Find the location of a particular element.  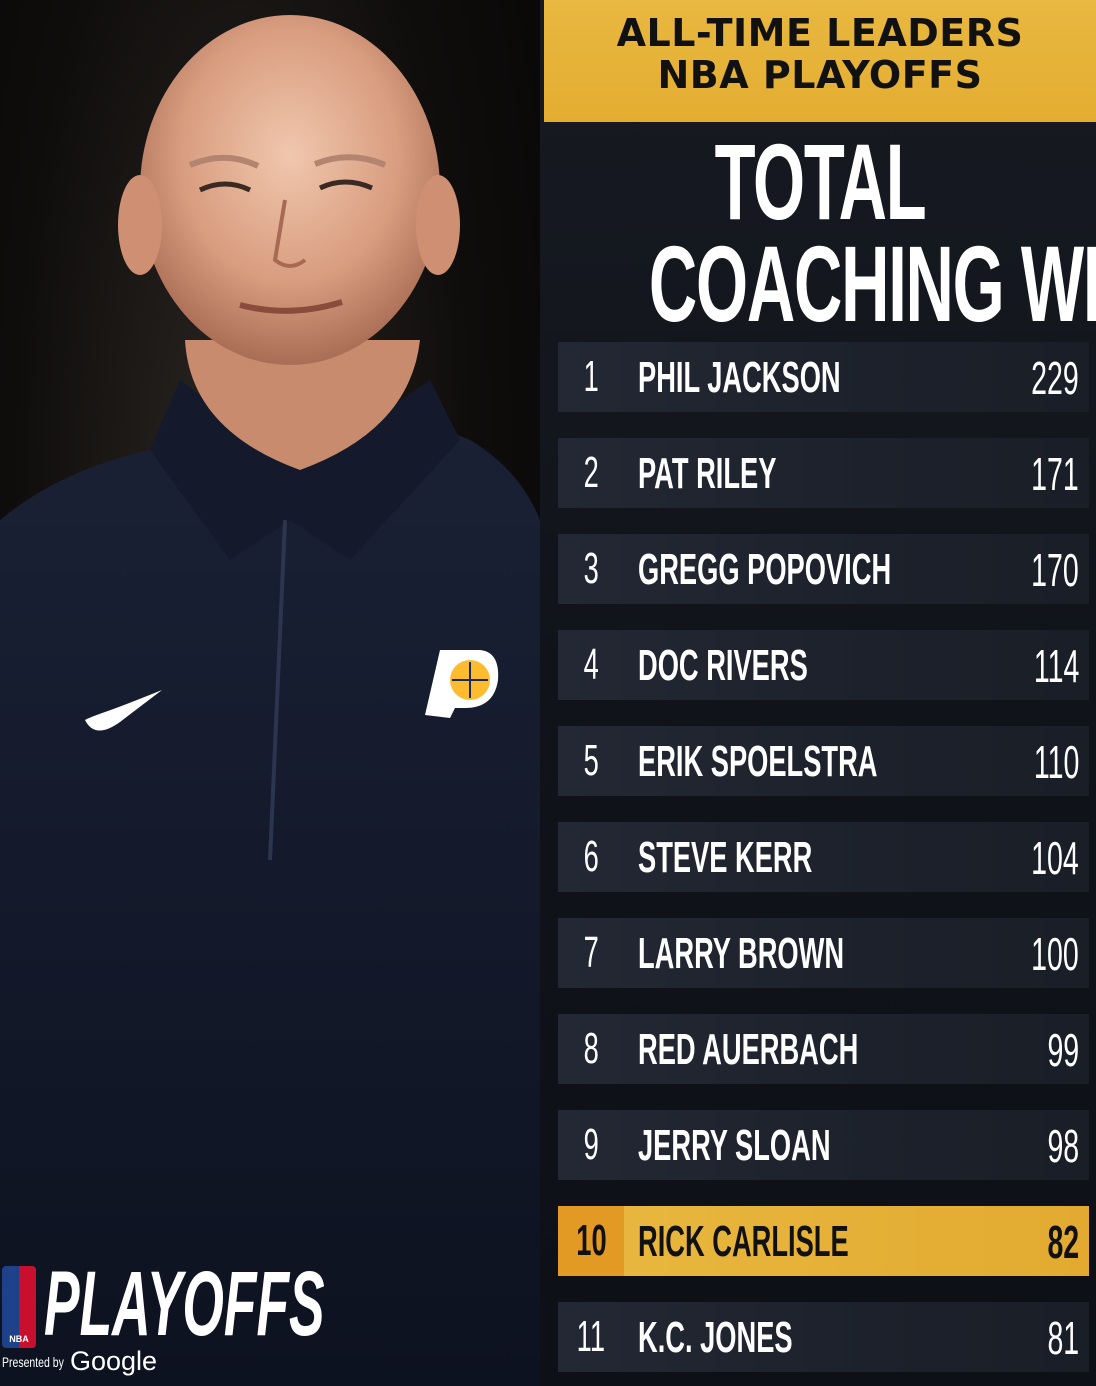

leader-row: 4 DOC RIVERS 114 is located at coordinates (823, 665).